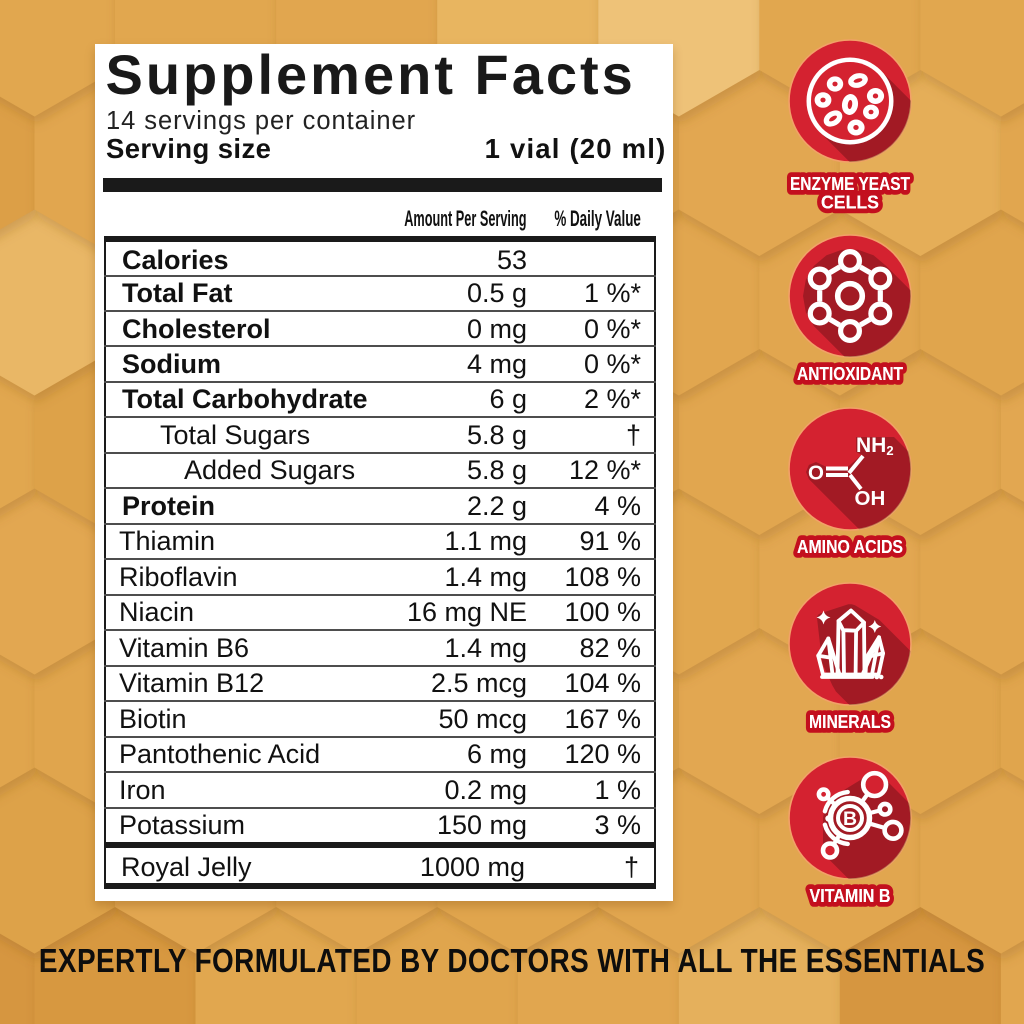 This screenshot has height=1024, width=1024. I want to click on svg-text: AMINO ACIDS, so click(850, 546).